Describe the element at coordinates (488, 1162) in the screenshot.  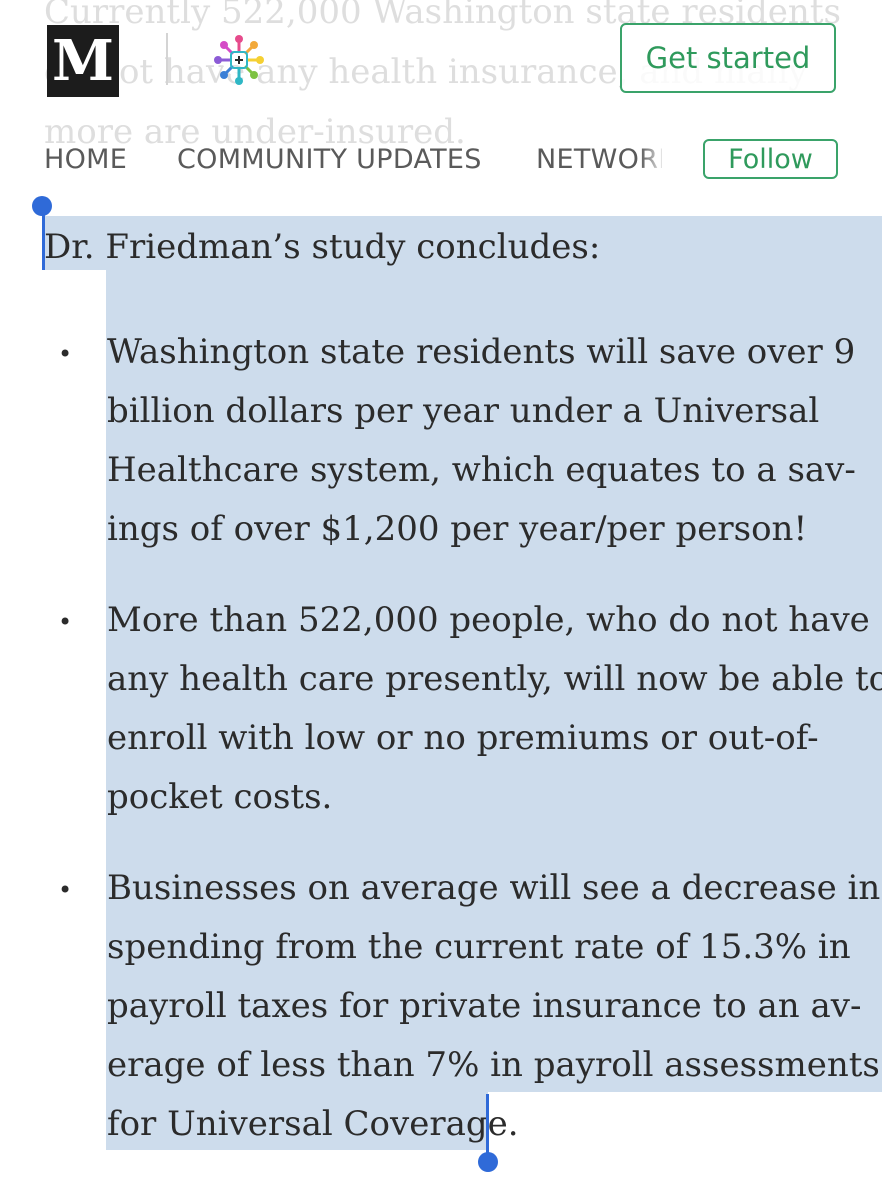
I see `selection-end-handle` at that location.